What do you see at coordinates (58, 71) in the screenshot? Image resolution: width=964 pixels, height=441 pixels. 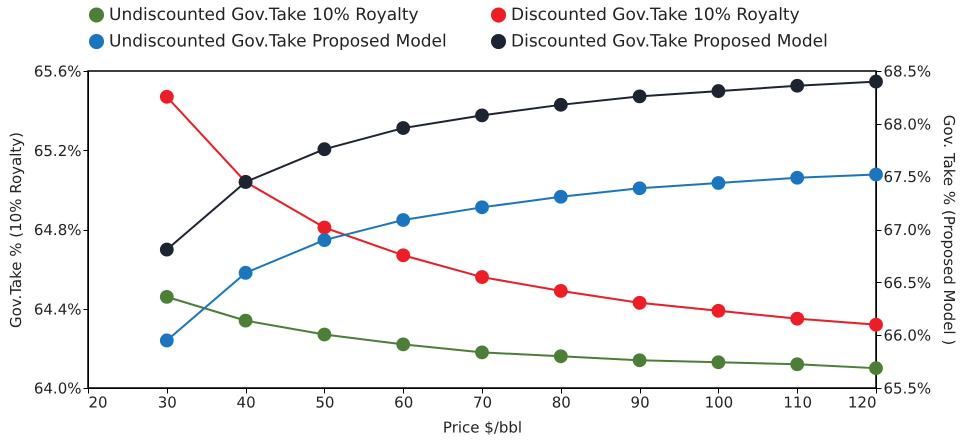 I see `y-tick-label: 65.6%` at bounding box center [58, 71].